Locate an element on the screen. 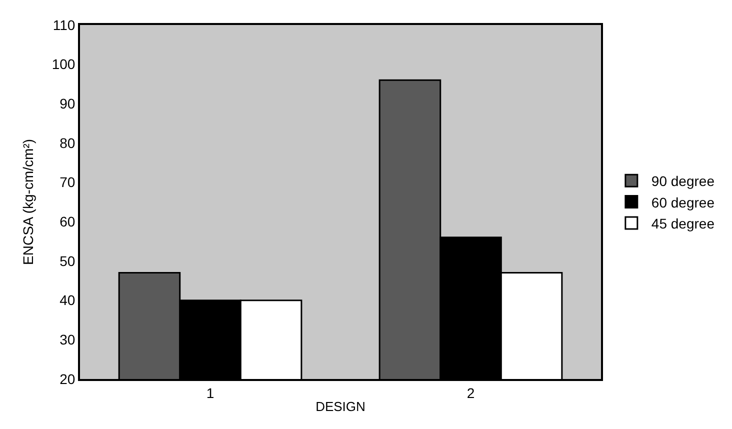 Image resolution: width=732 pixels, height=429 pixels. y-tick-label: 70 is located at coordinates (68, 182).